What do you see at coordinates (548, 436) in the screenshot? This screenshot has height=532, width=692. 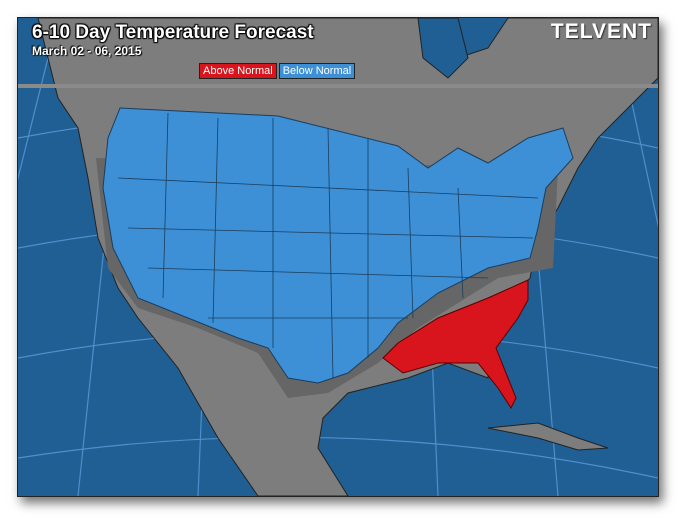 I see `cuba` at bounding box center [548, 436].